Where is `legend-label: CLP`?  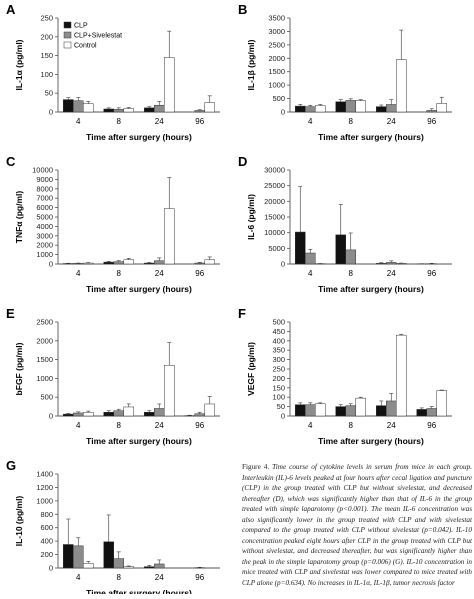
legend-label: CLP is located at coordinates (81, 26).